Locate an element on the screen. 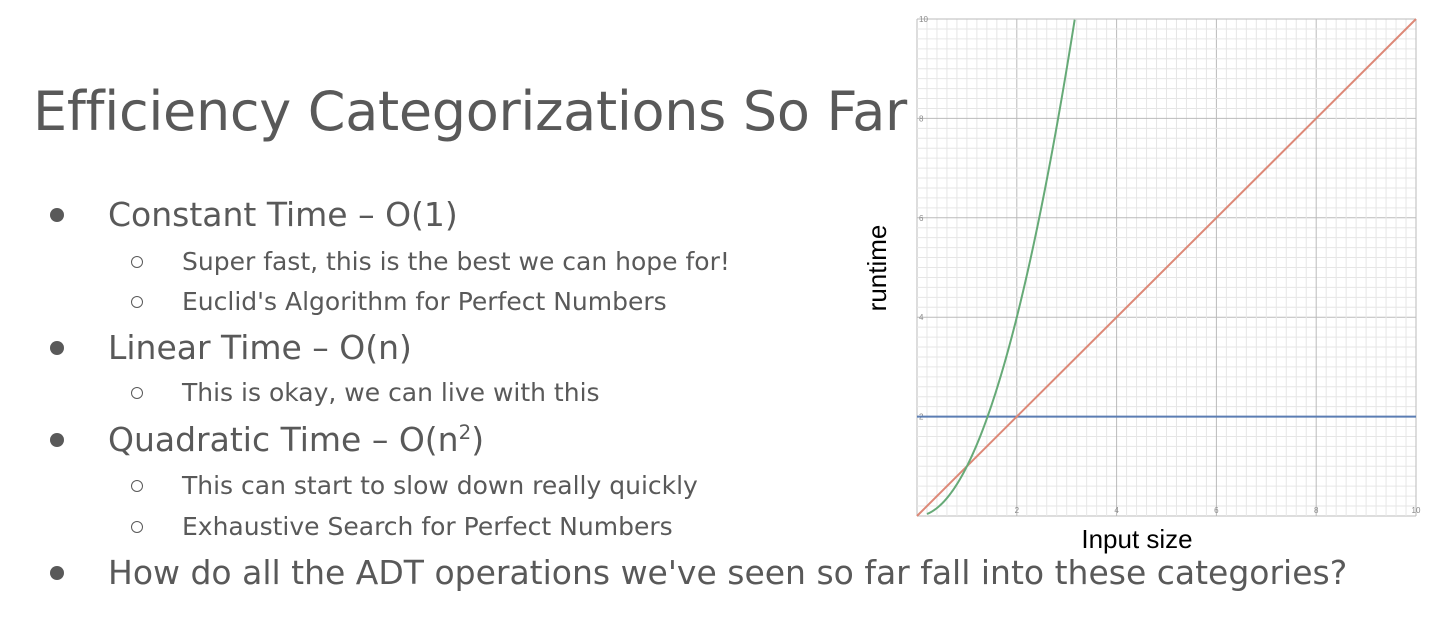 The height and width of the screenshot is (622, 1443). y-tick-label: 6 is located at coordinates (921, 218).